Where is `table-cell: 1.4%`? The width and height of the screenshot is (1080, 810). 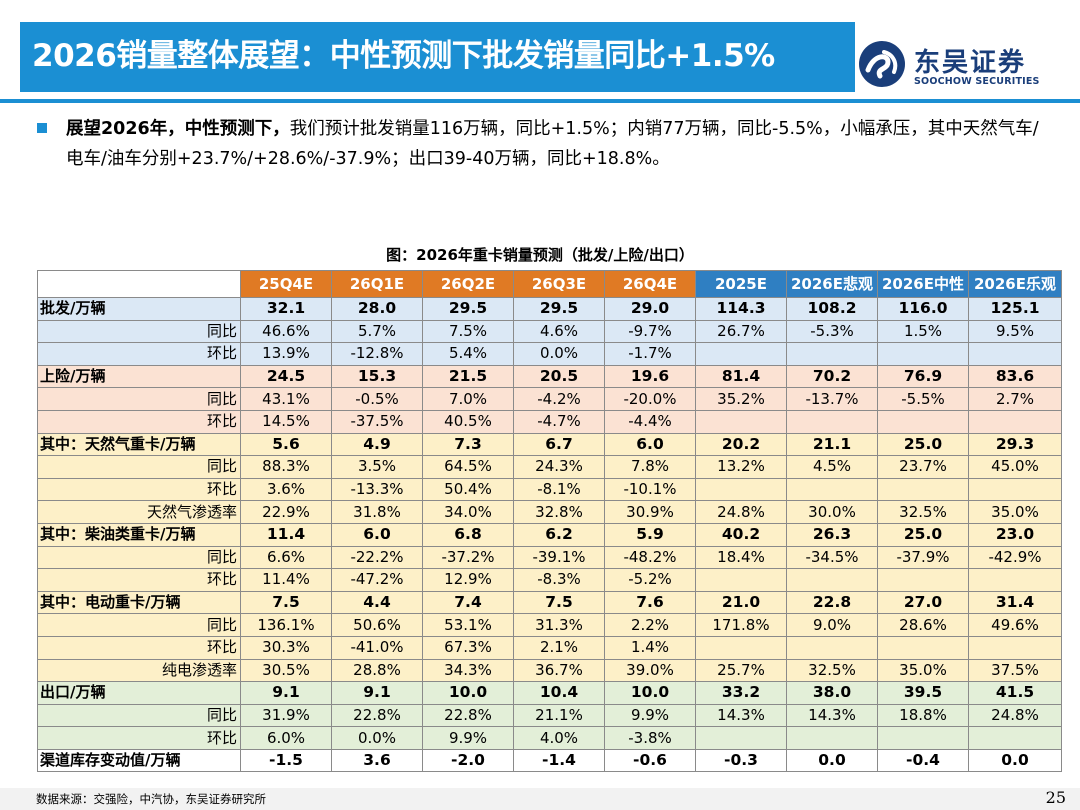 table-cell: 1.4% is located at coordinates (650, 647).